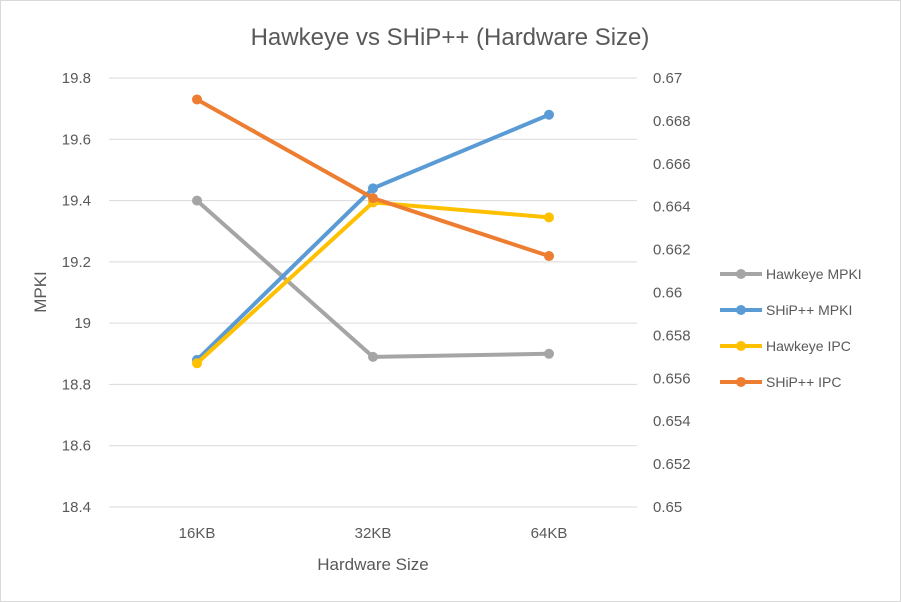 This screenshot has height=602, width=901. What do you see at coordinates (76, 293) in the screenshot?
I see `left-axis-ticks: 18.4 18.6 18.8 19 19.2 19.4 19.6 19.8` at bounding box center [76, 293].